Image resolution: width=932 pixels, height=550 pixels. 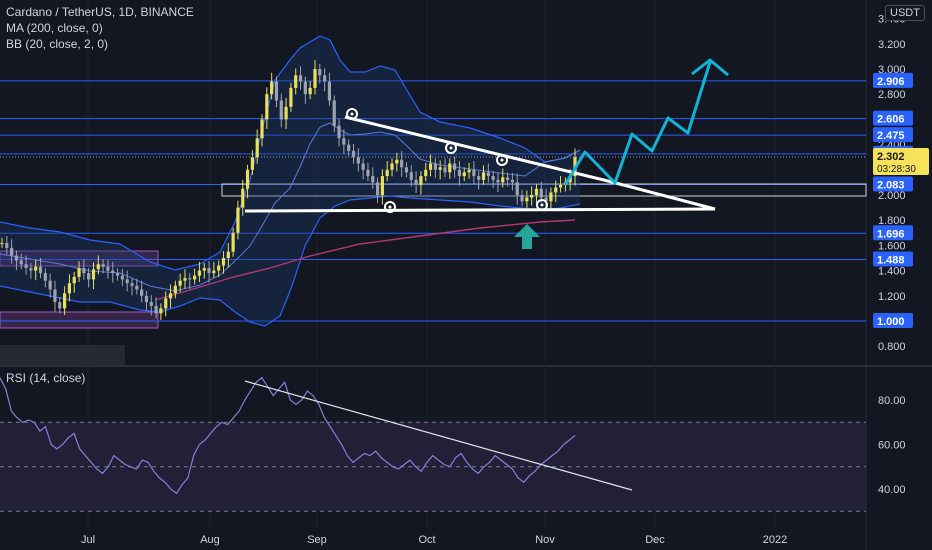 I want to click on price-tick-13: 0.800, so click(x=892, y=347).